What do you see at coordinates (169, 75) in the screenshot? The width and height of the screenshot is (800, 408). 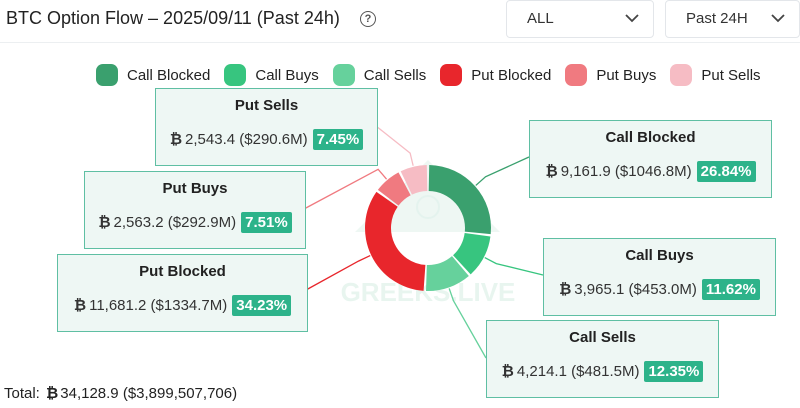 I see `legend-label: Call Blocked` at bounding box center [169, 75].